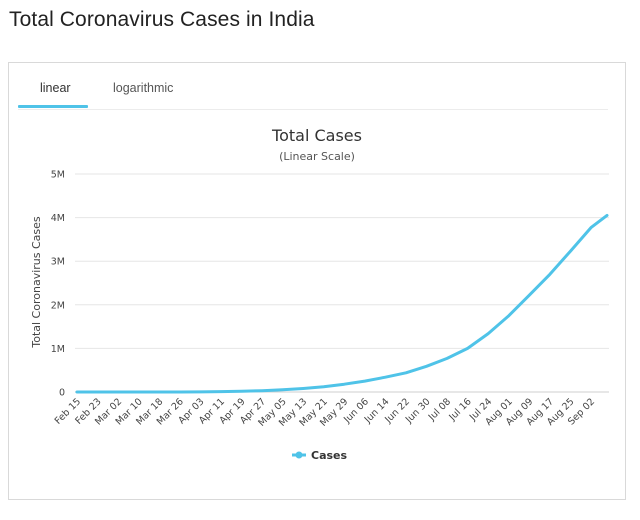 This screenshot has height=520, width=640. What do you see at coordinates (58, 218) in the screenshot?
I see `y-tick-label: 4M` at bounding box center [58, 218].